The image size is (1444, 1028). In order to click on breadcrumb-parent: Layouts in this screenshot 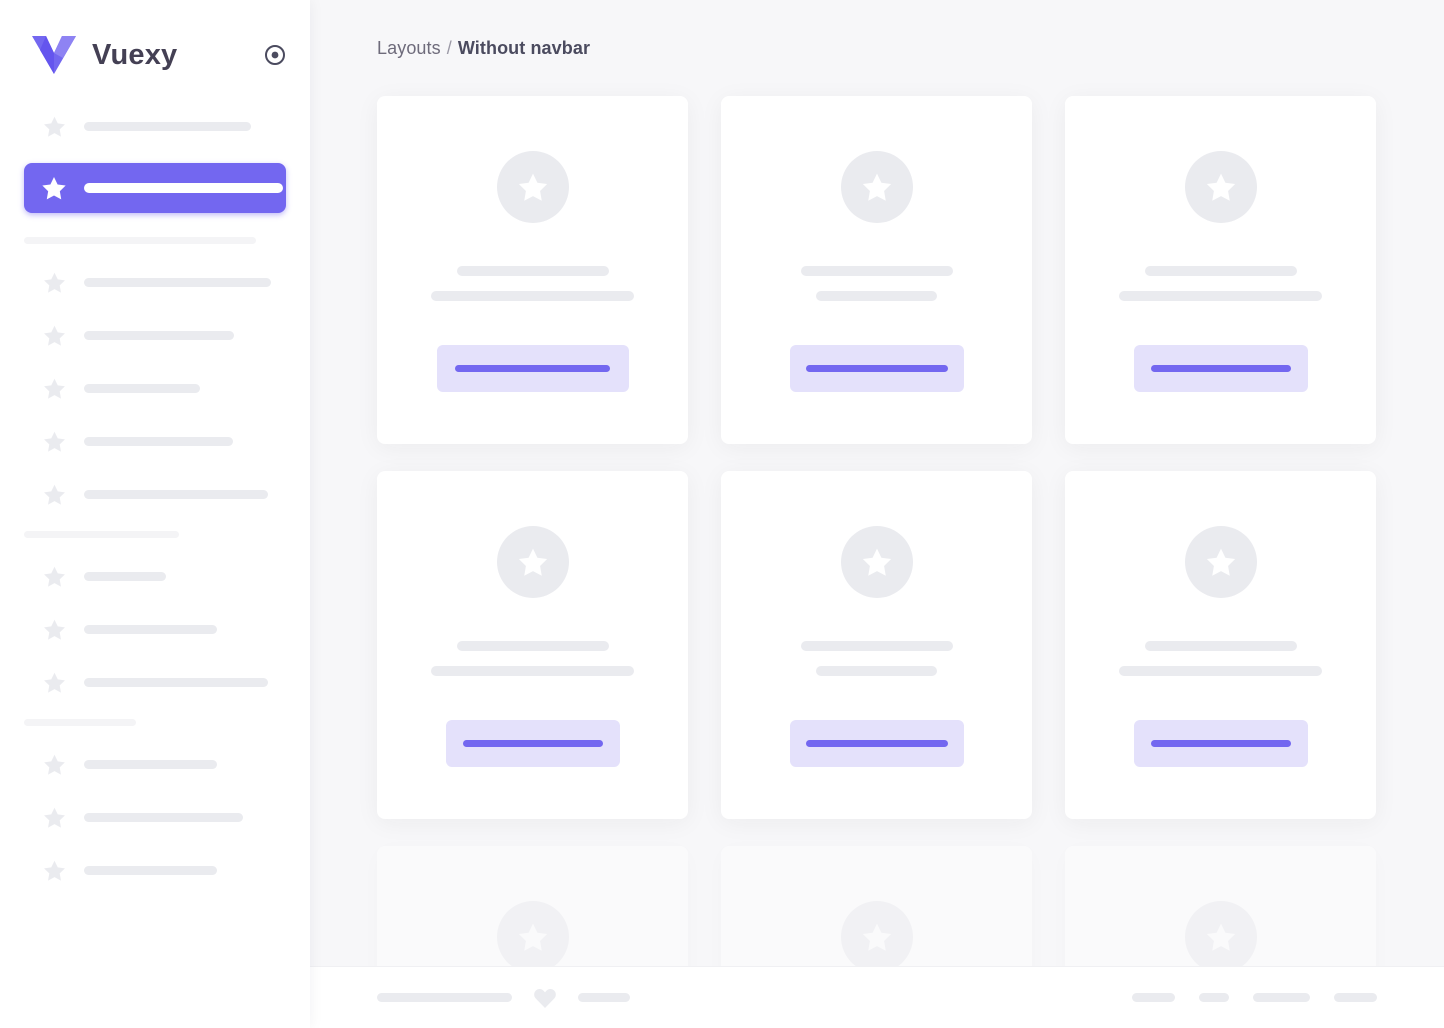, I will do `click(409, 47)`.